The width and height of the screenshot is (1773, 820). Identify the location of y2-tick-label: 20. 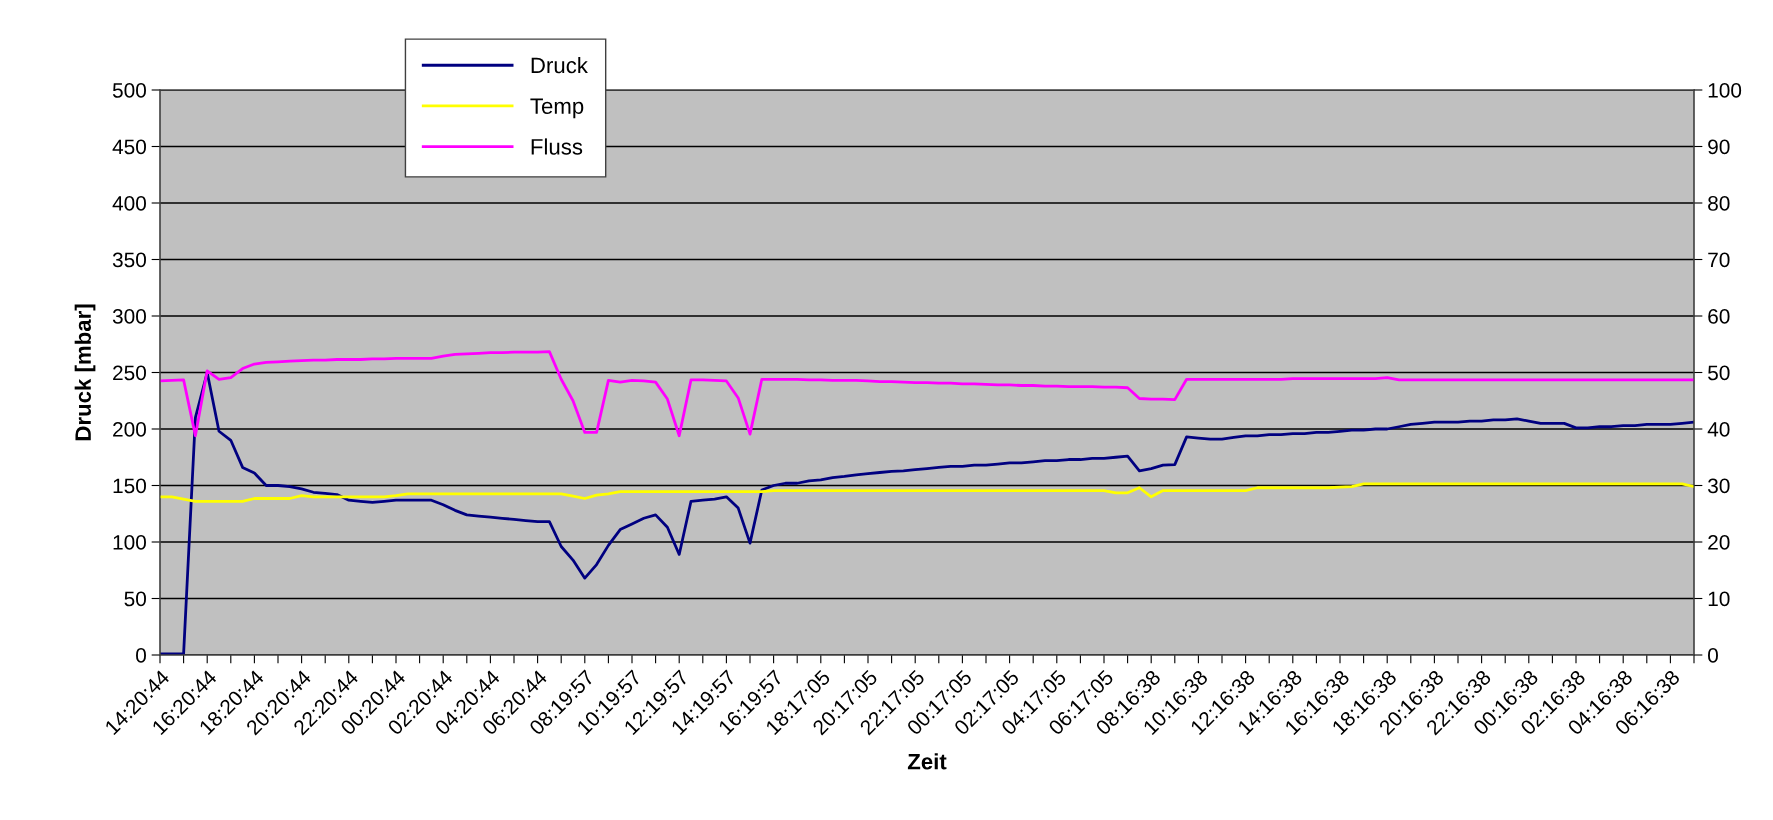
(1719, 542).